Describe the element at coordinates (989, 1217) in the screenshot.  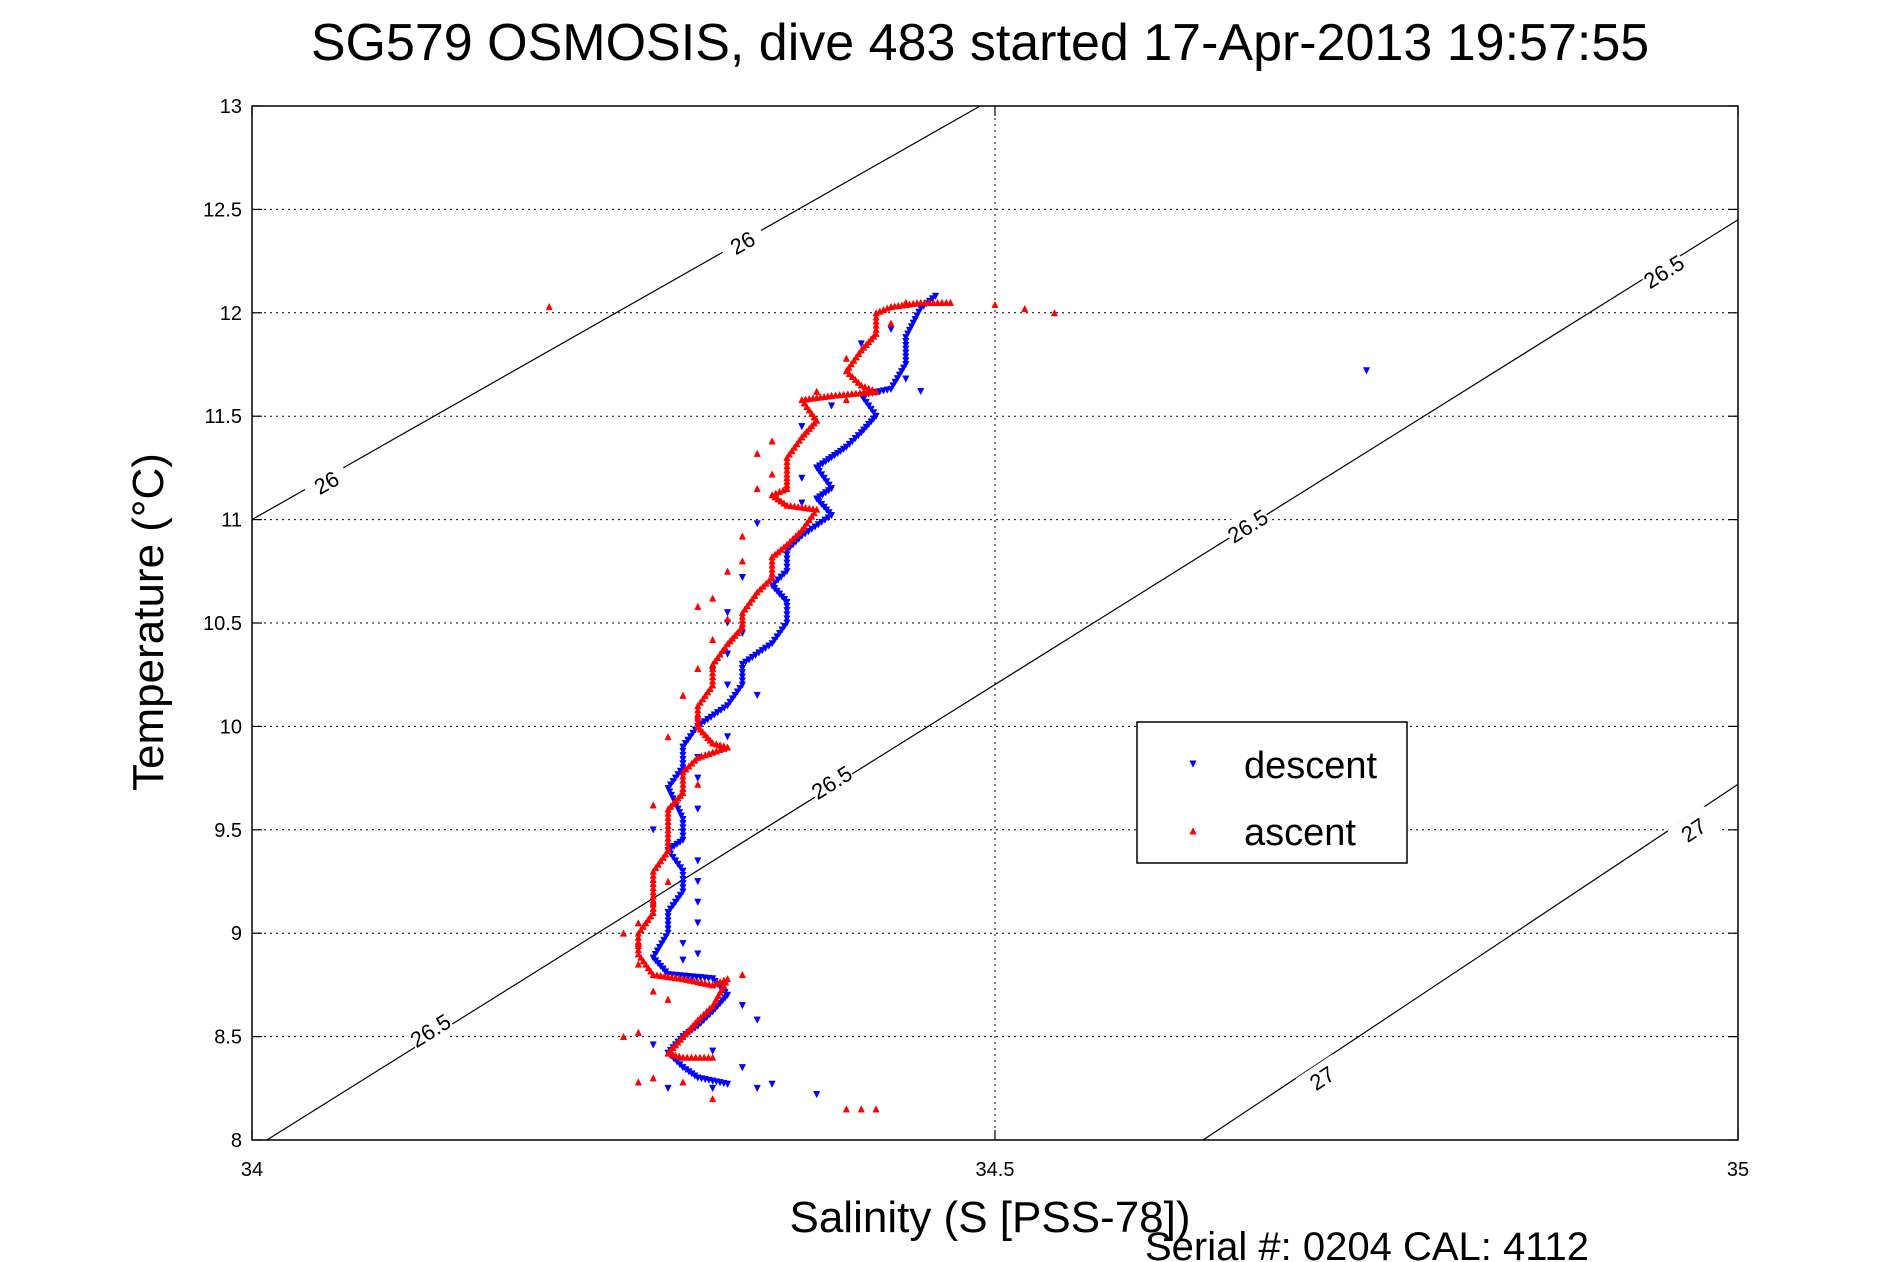
I see `x-axis-label: Salinity (S [PSS-78])` at that location.